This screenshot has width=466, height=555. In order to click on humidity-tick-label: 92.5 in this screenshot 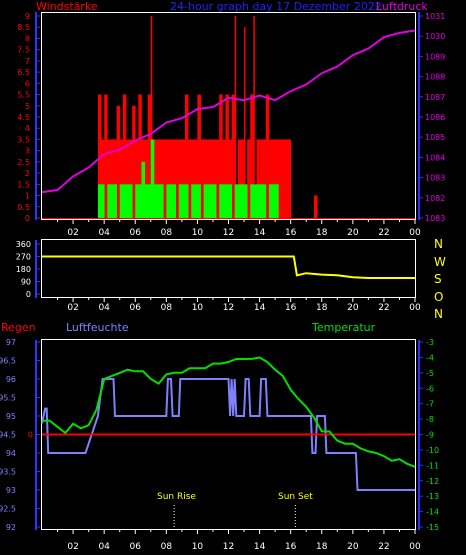, I will do `click(8, 509)`.